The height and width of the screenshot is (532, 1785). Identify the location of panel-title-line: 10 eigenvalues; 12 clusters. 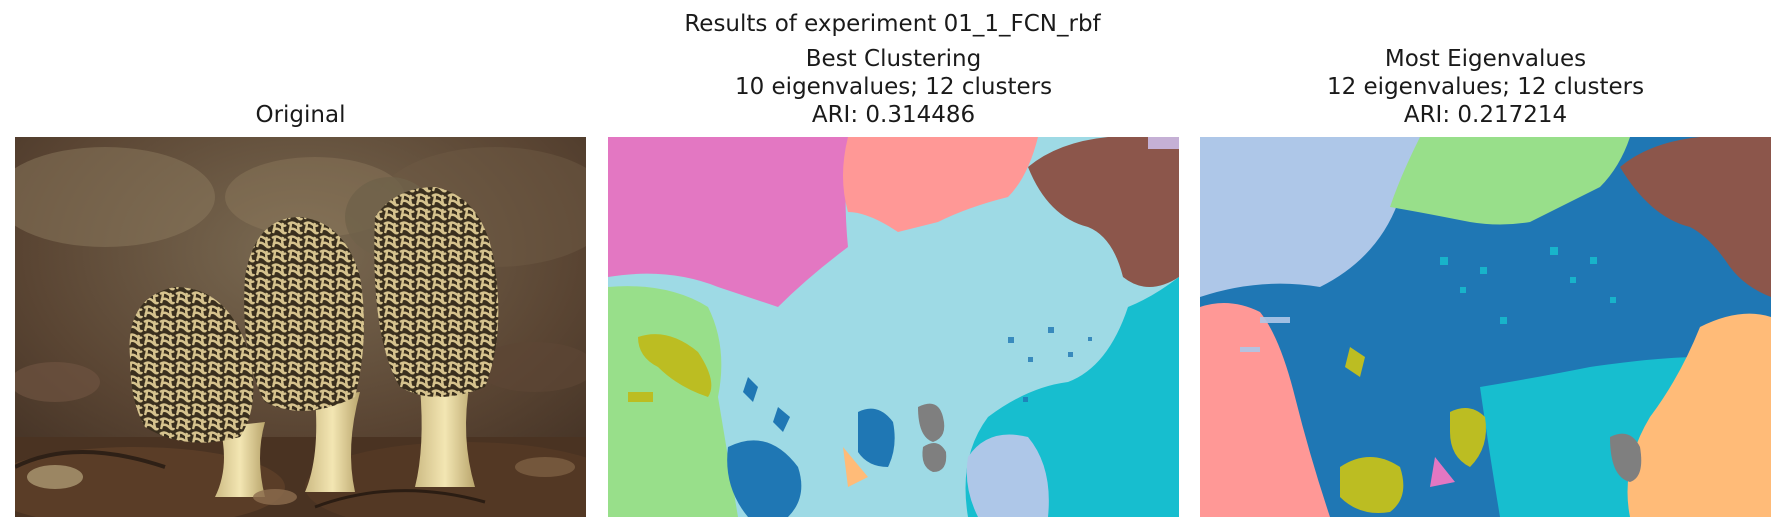
(893, 87).